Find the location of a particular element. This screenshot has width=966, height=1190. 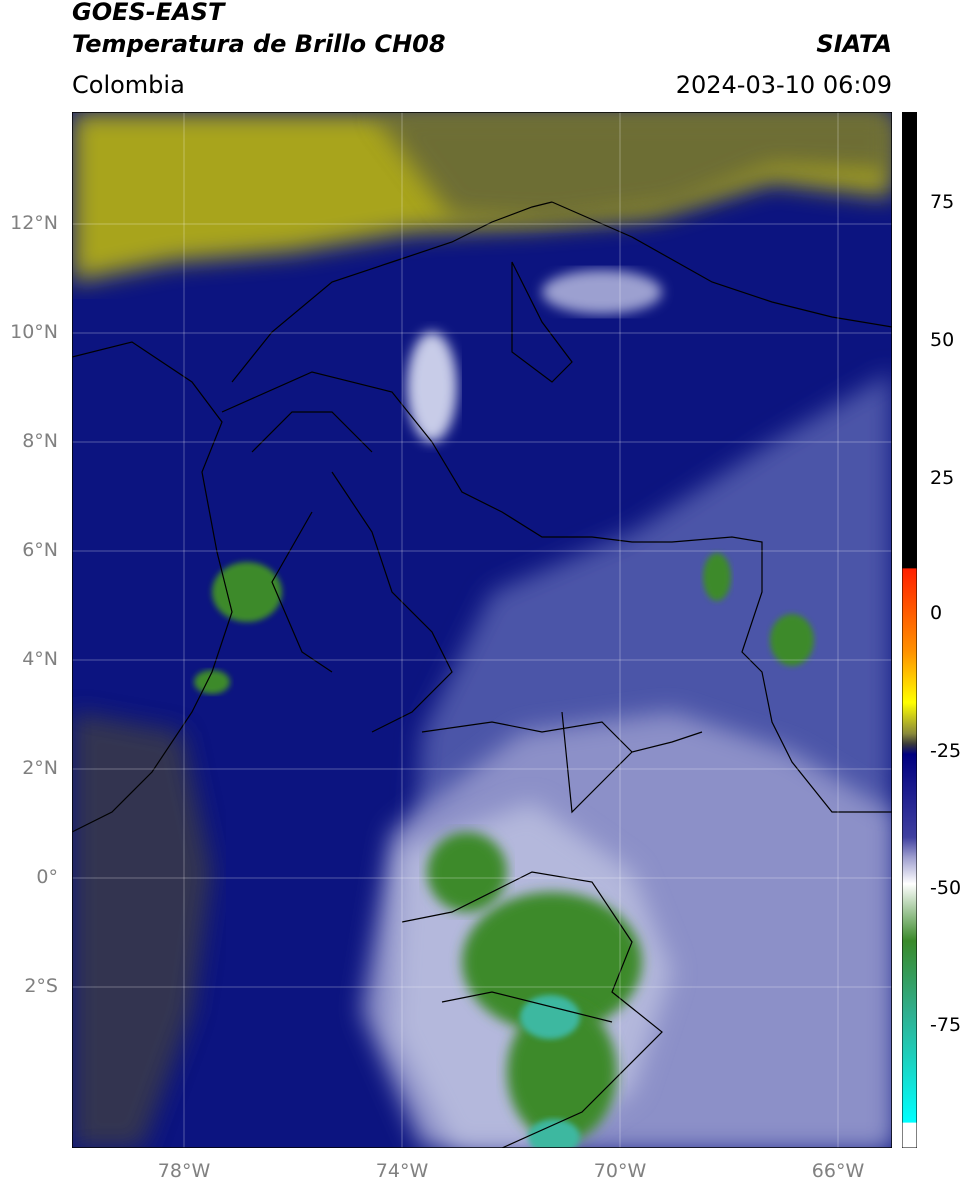

colorbar-label-50: 50 is located at coordinates (942, 340).